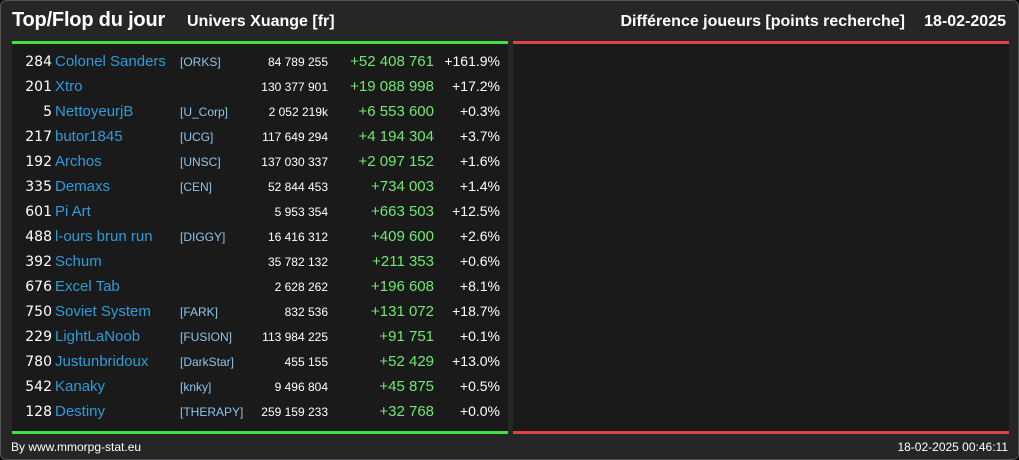  What do you see at coordinates (83, 186) in the screenshot?
I see `player-name-link: Demaxs` at bounding box center [83, 186].